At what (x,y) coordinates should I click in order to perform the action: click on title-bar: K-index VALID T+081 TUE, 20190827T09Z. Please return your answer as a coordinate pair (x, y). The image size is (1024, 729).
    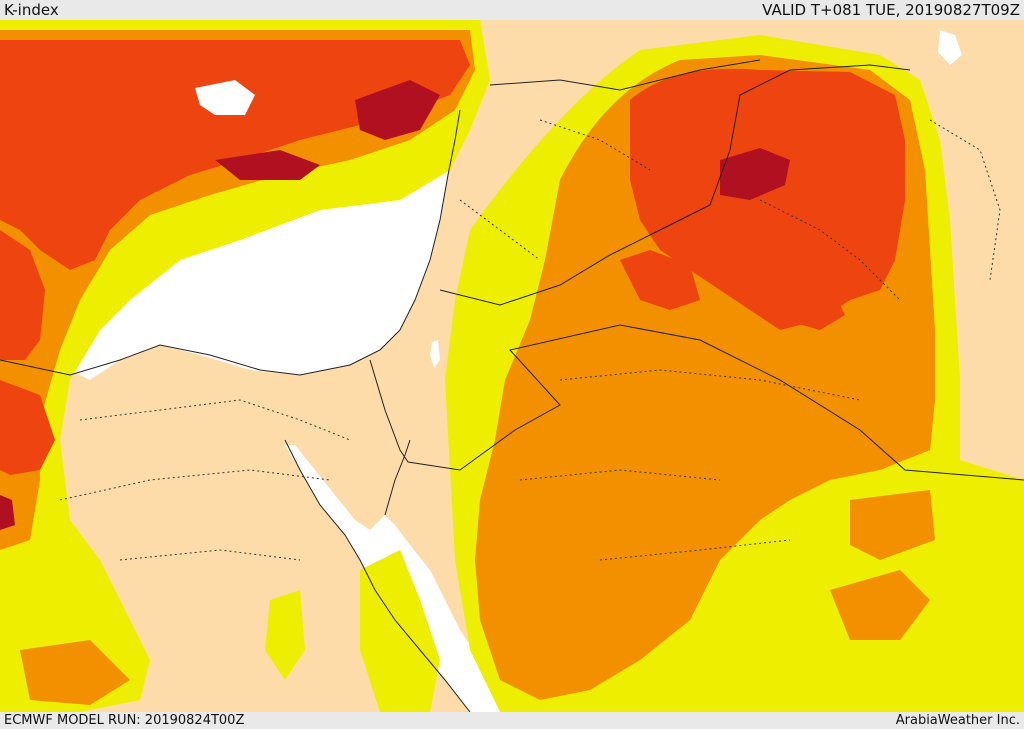
    Looking at the image, I should click on (512, 10).